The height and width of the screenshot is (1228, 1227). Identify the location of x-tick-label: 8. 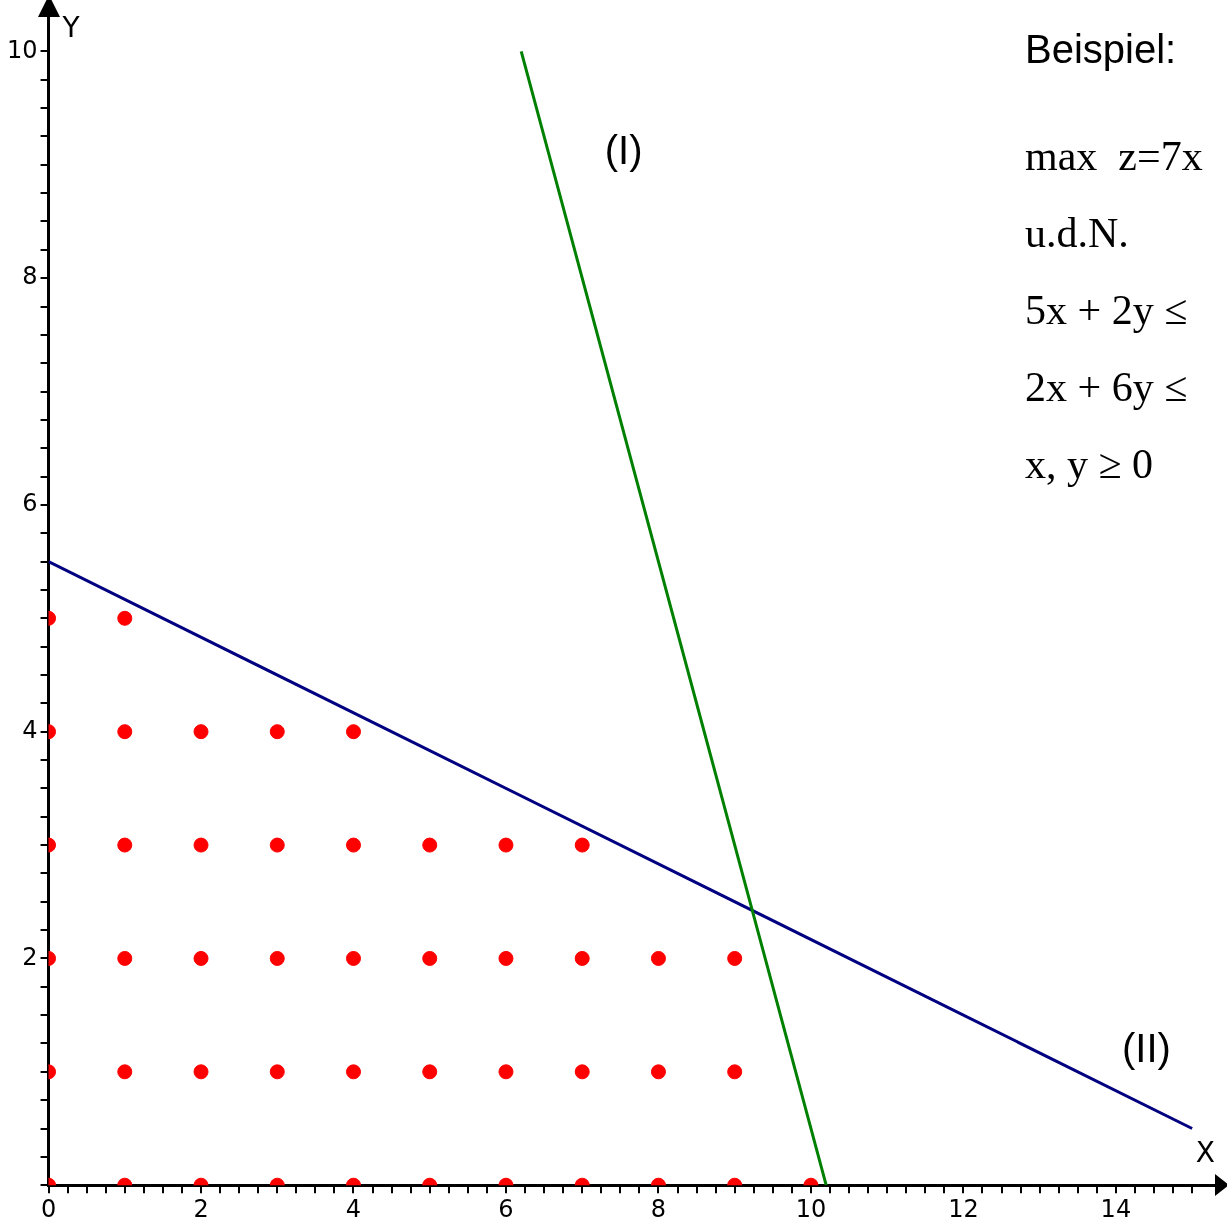
(658, 1208).